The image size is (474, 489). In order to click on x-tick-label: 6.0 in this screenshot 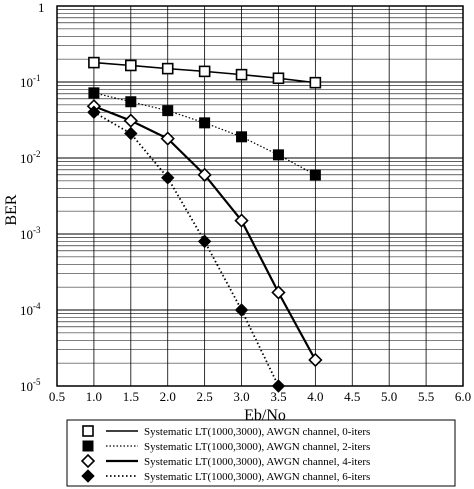, I will do `click(463, 396)`.